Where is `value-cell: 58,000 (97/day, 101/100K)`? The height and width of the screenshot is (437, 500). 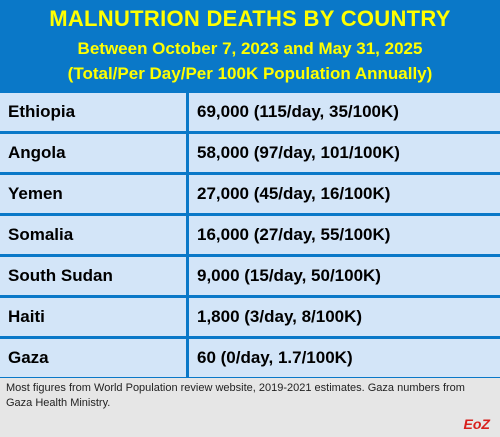 value-cell: 58,000 (97/day, 101/100K) is located at coordinates (344, 153).